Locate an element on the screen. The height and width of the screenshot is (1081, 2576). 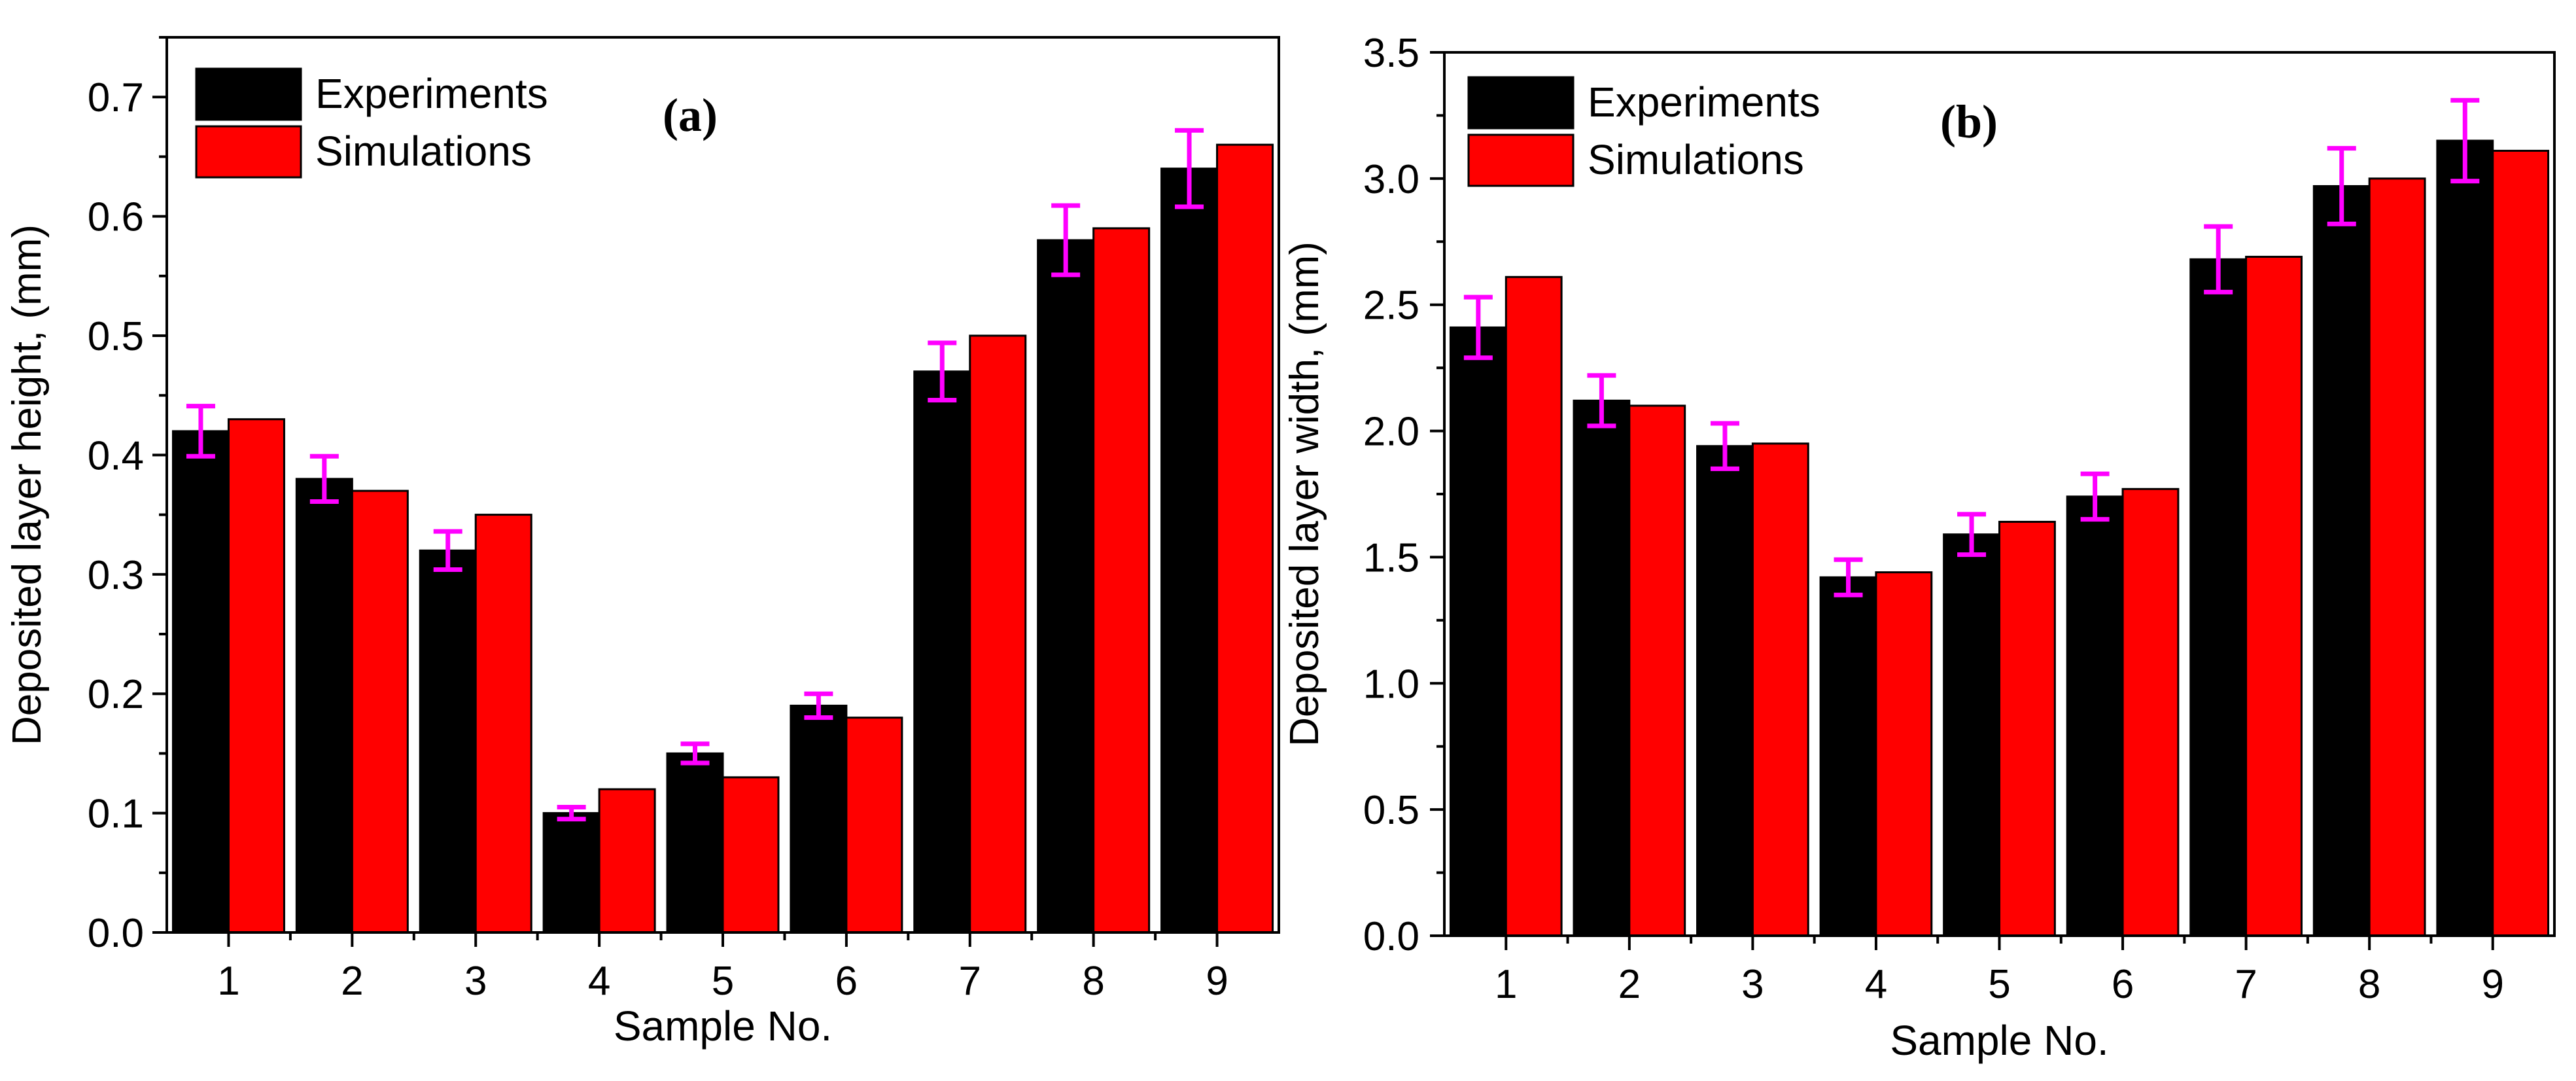
y-tick-label: 1.0 is located at coordinates (1391, 684).